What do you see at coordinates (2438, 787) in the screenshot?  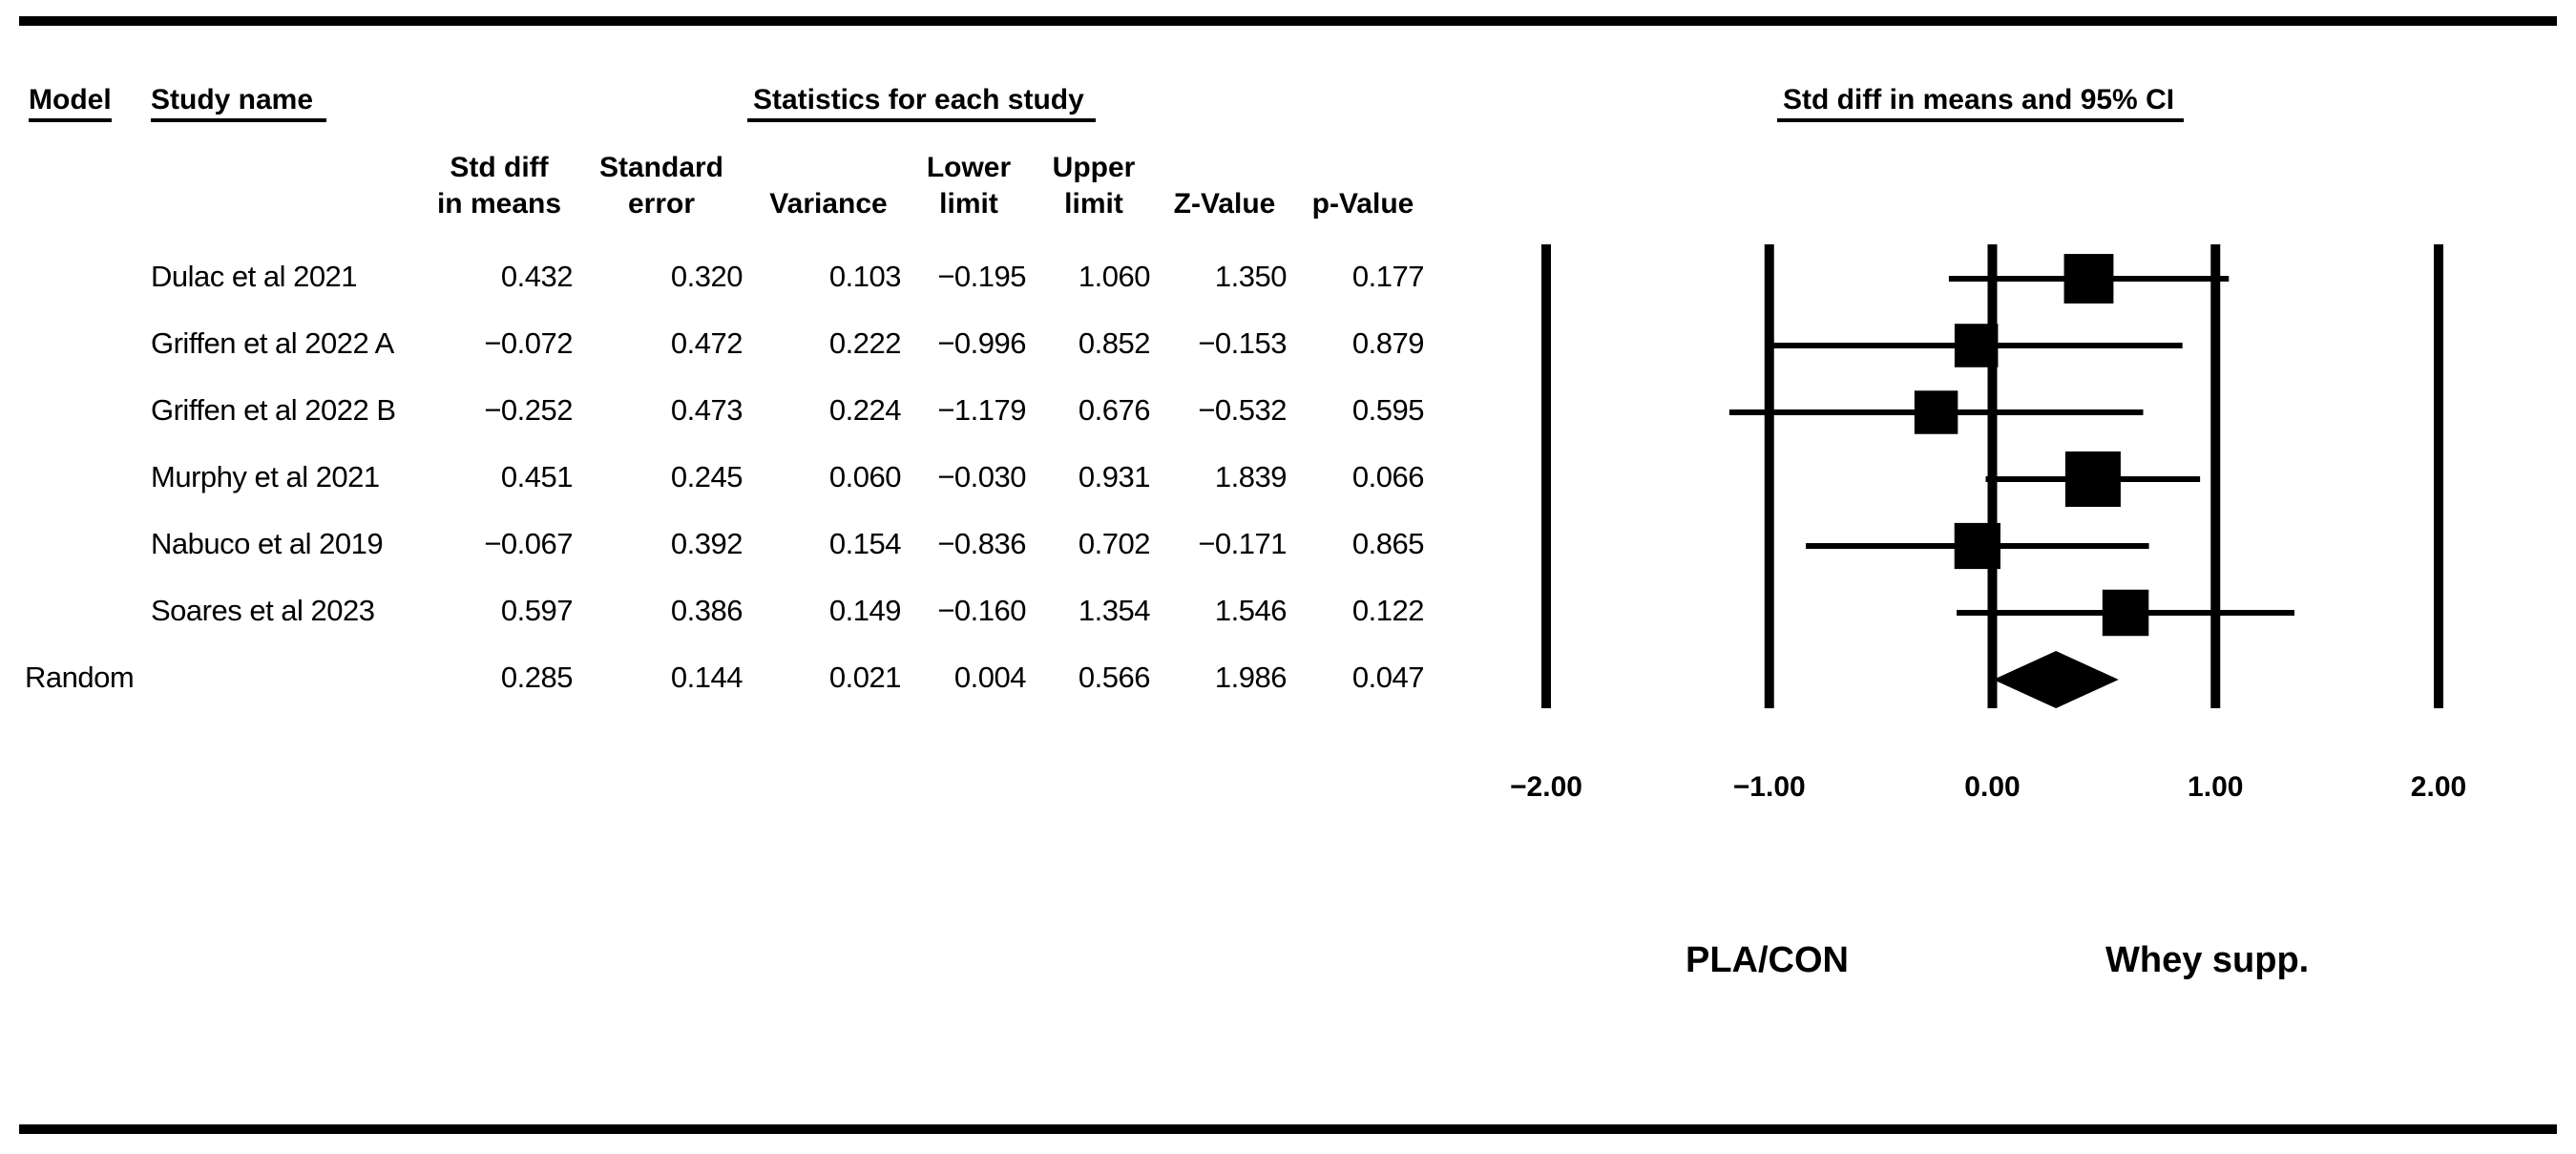 I see `x-tick-label: 2.00` at bounding box center [2438, 787].